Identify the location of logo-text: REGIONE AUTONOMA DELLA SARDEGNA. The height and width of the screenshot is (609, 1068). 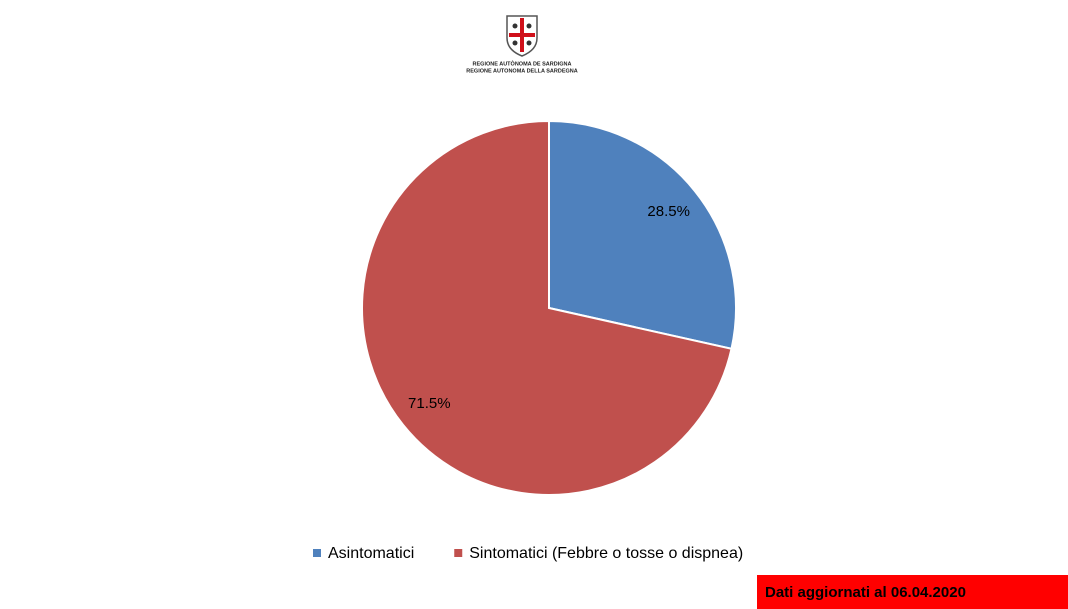
(521, 71).